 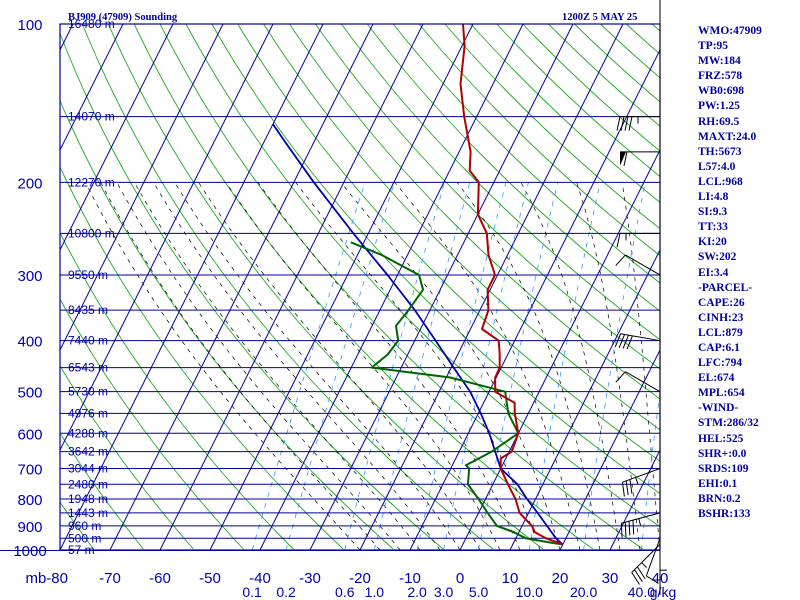 I want to click on temperature-tick-label: 10, so click(x=510, y=578).